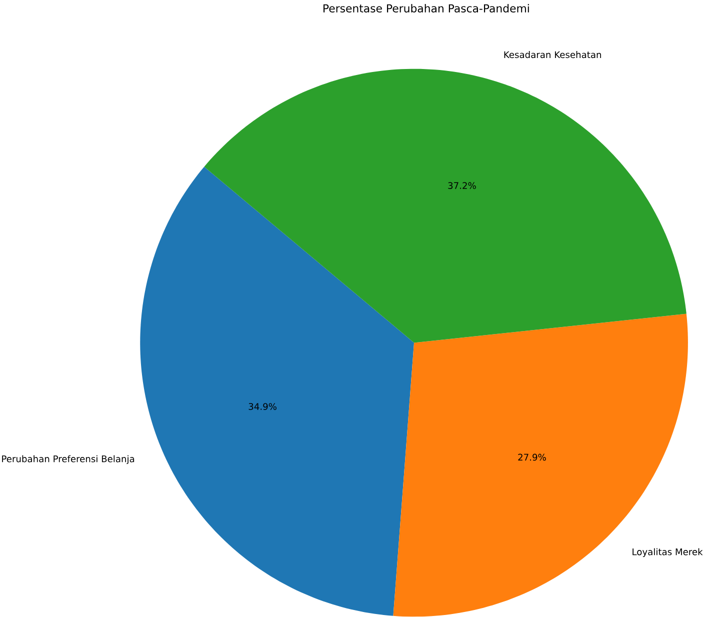  What do you see at coordinates (462, 186) in the screenshot?
I see `data-label: 37.2%` at bounding box center [462, 186].